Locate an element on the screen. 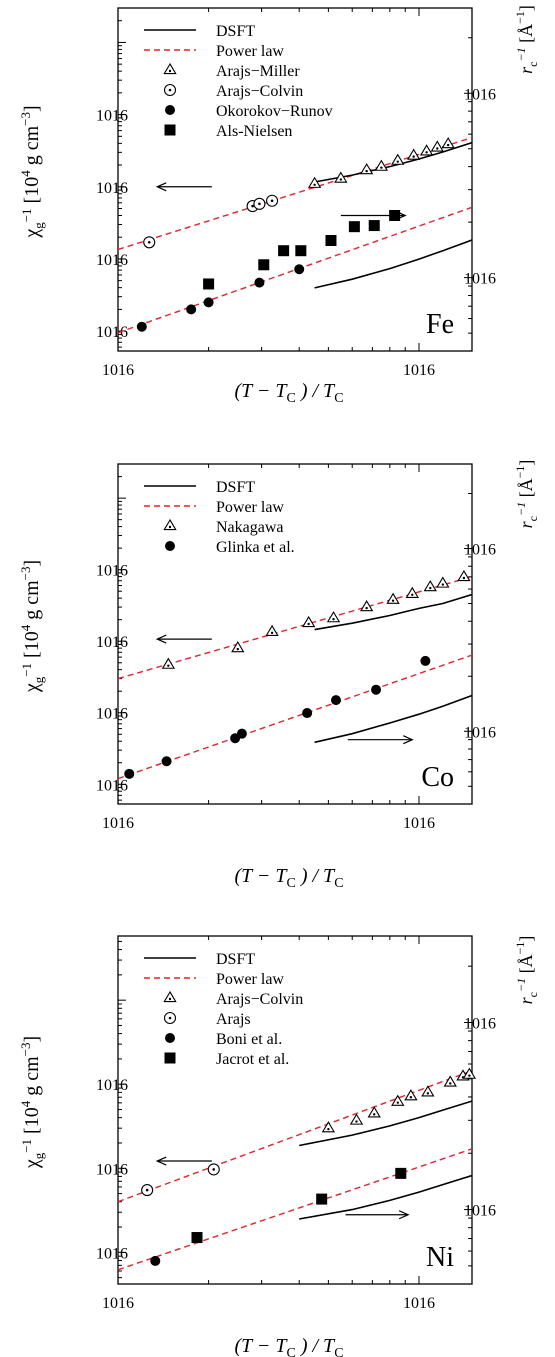 The height and width of the screenshot is (1357, 555). series-jacrot-et-al- is located at coordinates (299, 1205).